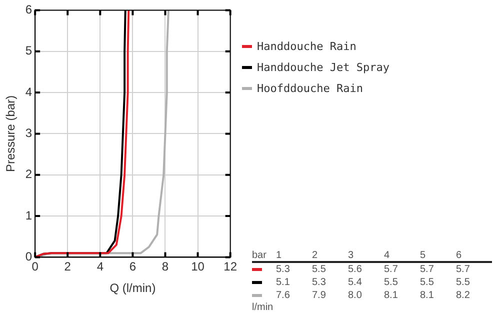 Image resolution: width=500 pixels, height=320 pixels. Describe the element at coordinates (459, 255) in the screenshot. I see `text: 6` at that location.